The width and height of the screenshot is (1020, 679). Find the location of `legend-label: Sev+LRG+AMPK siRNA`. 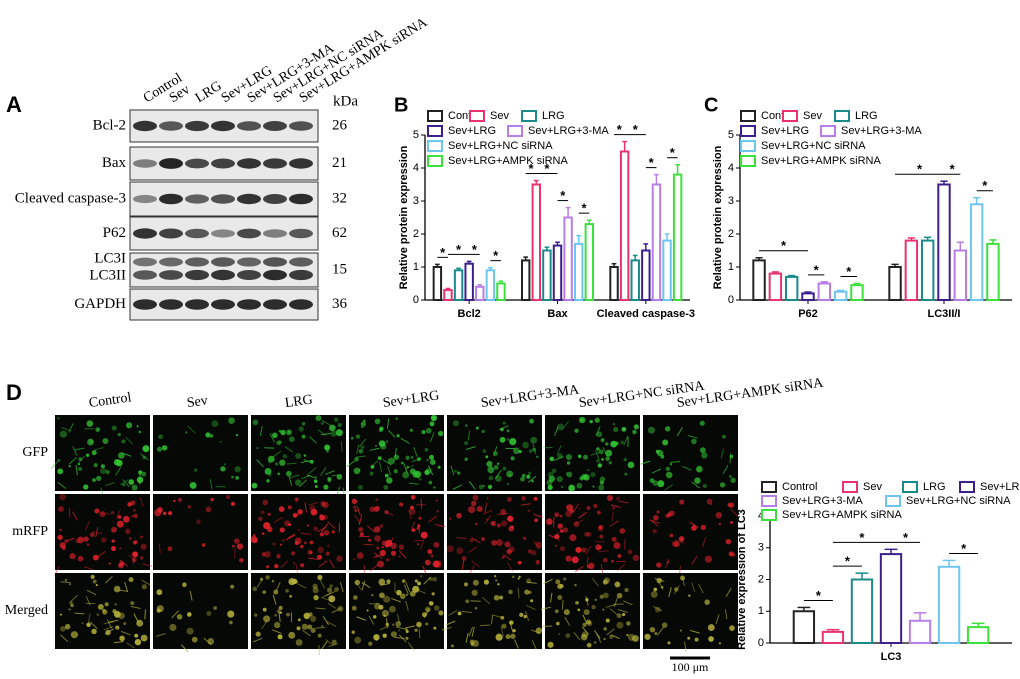

legend-label: Sev+LRG+AMPK siRNA is located at coordinates (508, 161).